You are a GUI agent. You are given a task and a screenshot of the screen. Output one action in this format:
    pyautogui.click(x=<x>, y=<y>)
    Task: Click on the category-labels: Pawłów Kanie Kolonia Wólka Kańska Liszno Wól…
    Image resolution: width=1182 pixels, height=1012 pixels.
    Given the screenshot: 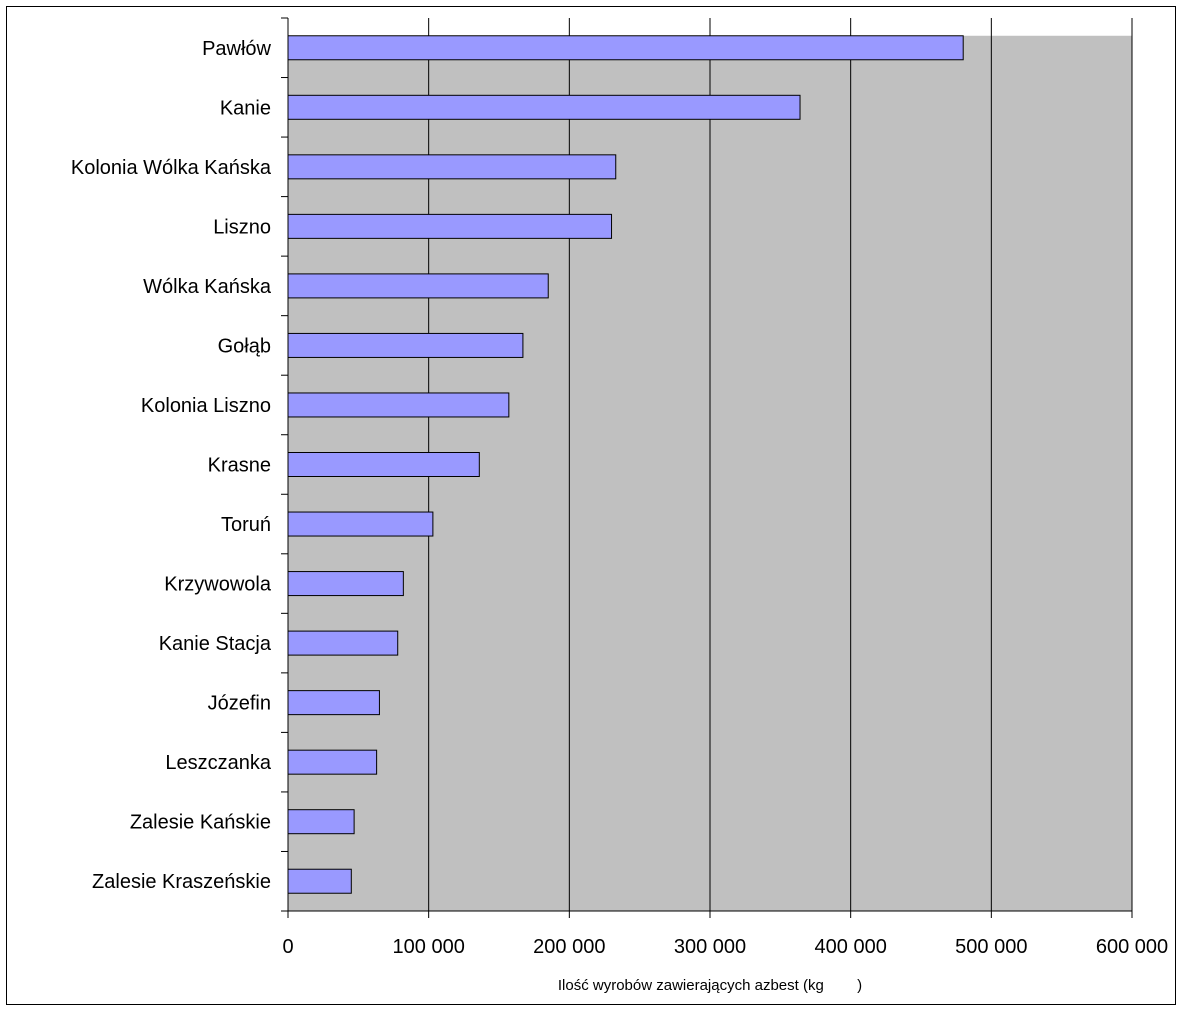 What is the action you would take?
    pyautogui.click(x=171, y=465)
    